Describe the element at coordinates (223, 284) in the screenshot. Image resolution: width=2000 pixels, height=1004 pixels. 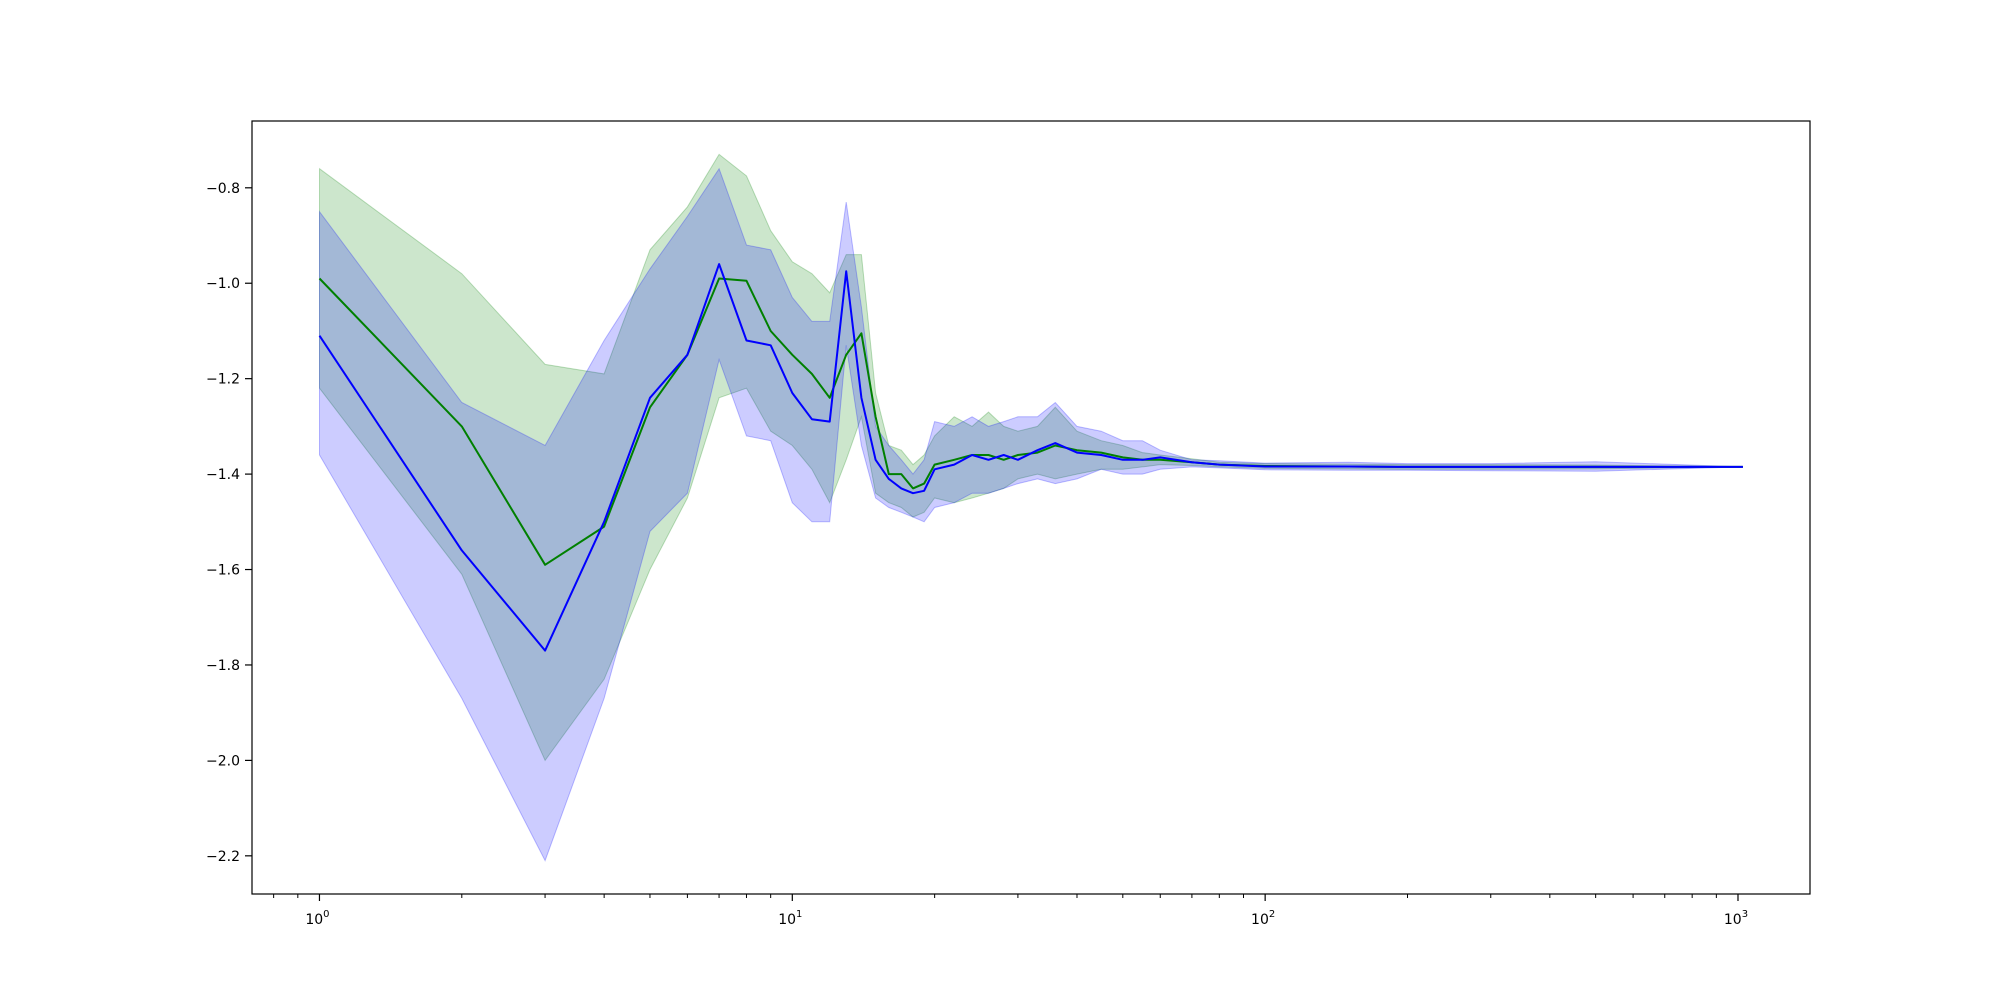
I see `y-tick-label: −1.0` at that location.